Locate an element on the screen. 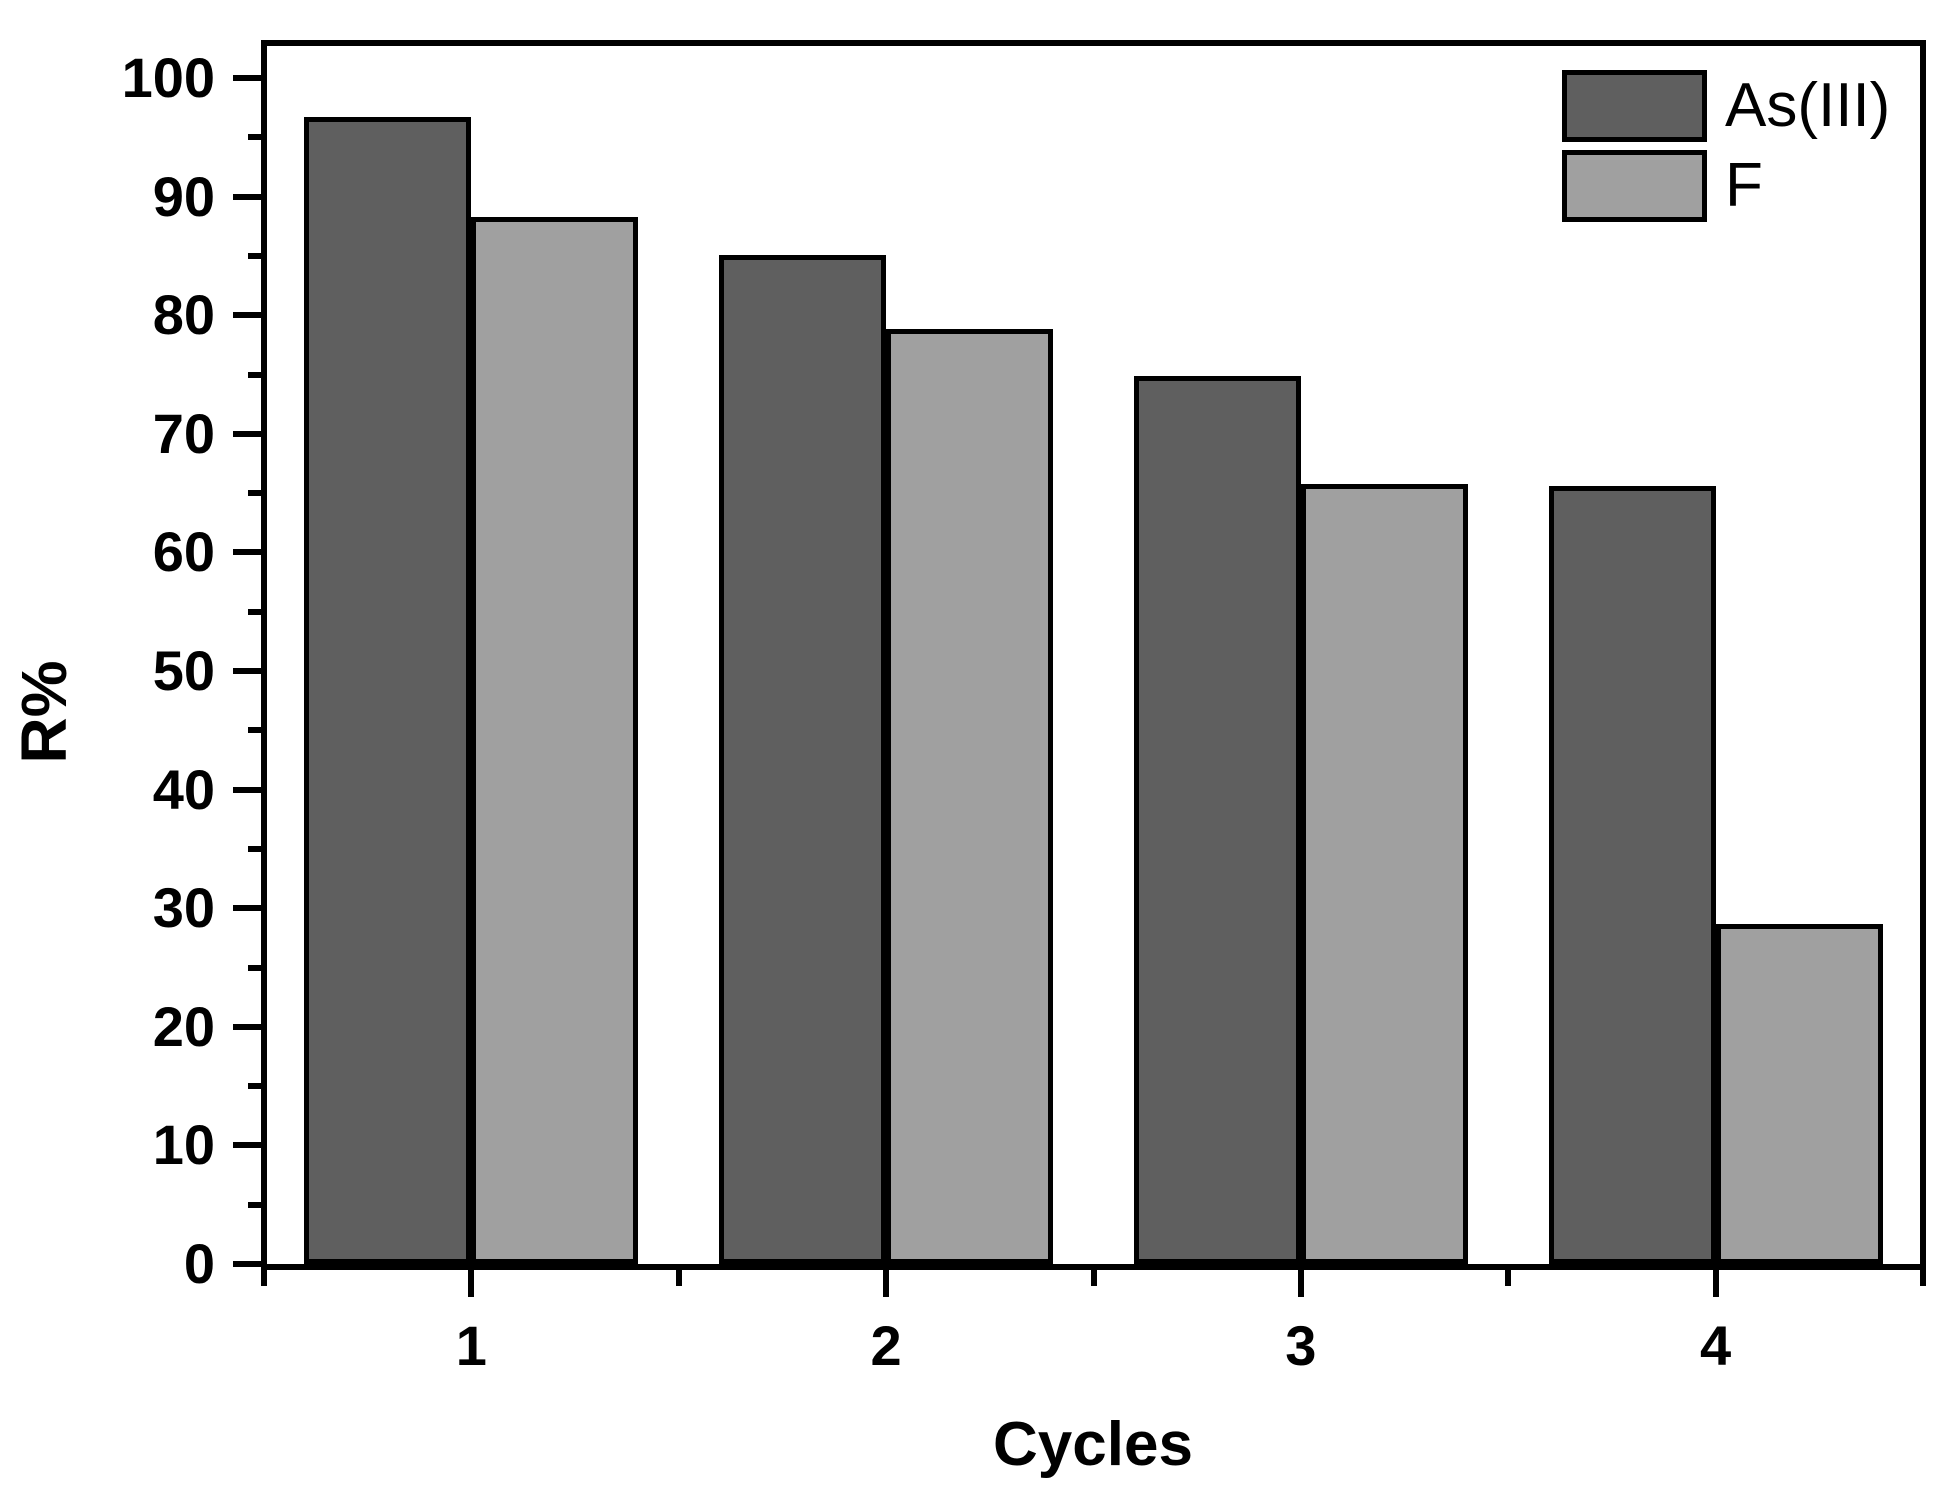  x-tick-label: 2 is located at coordinates (886, 1345).